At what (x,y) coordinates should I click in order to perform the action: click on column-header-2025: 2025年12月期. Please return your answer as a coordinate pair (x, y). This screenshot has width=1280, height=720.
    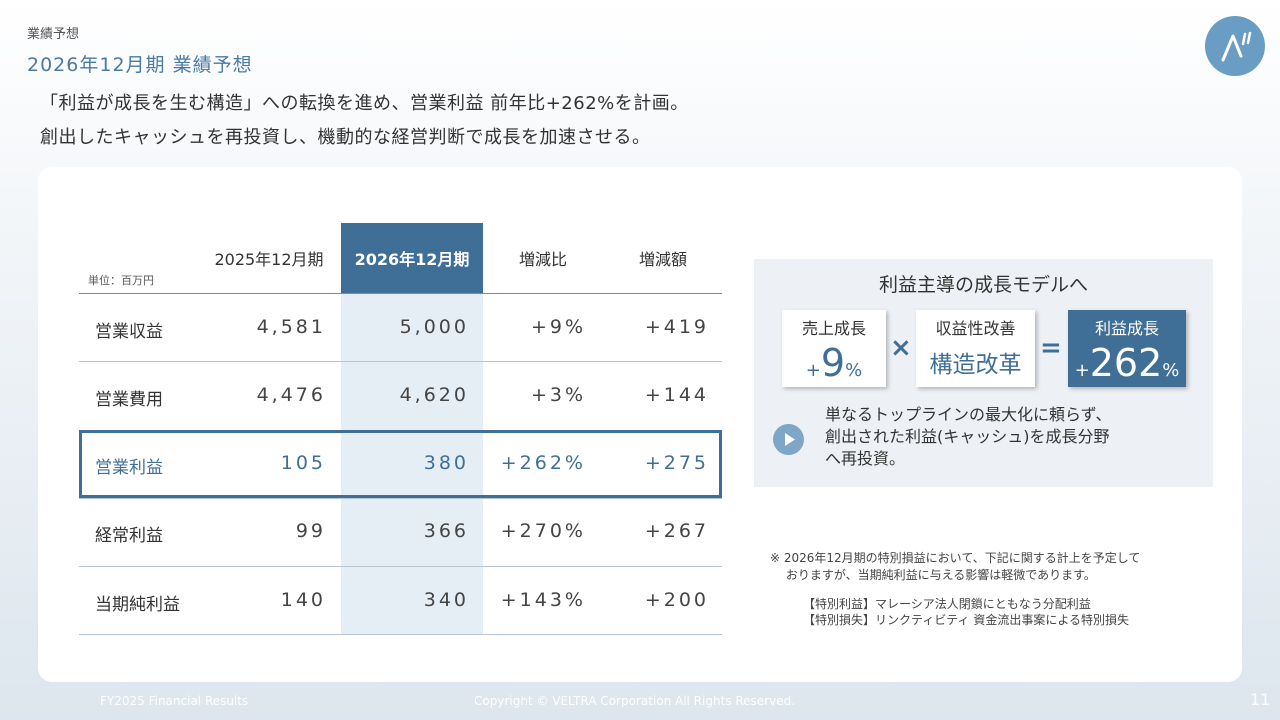
    Looking at the image, I should click on (269, 259).